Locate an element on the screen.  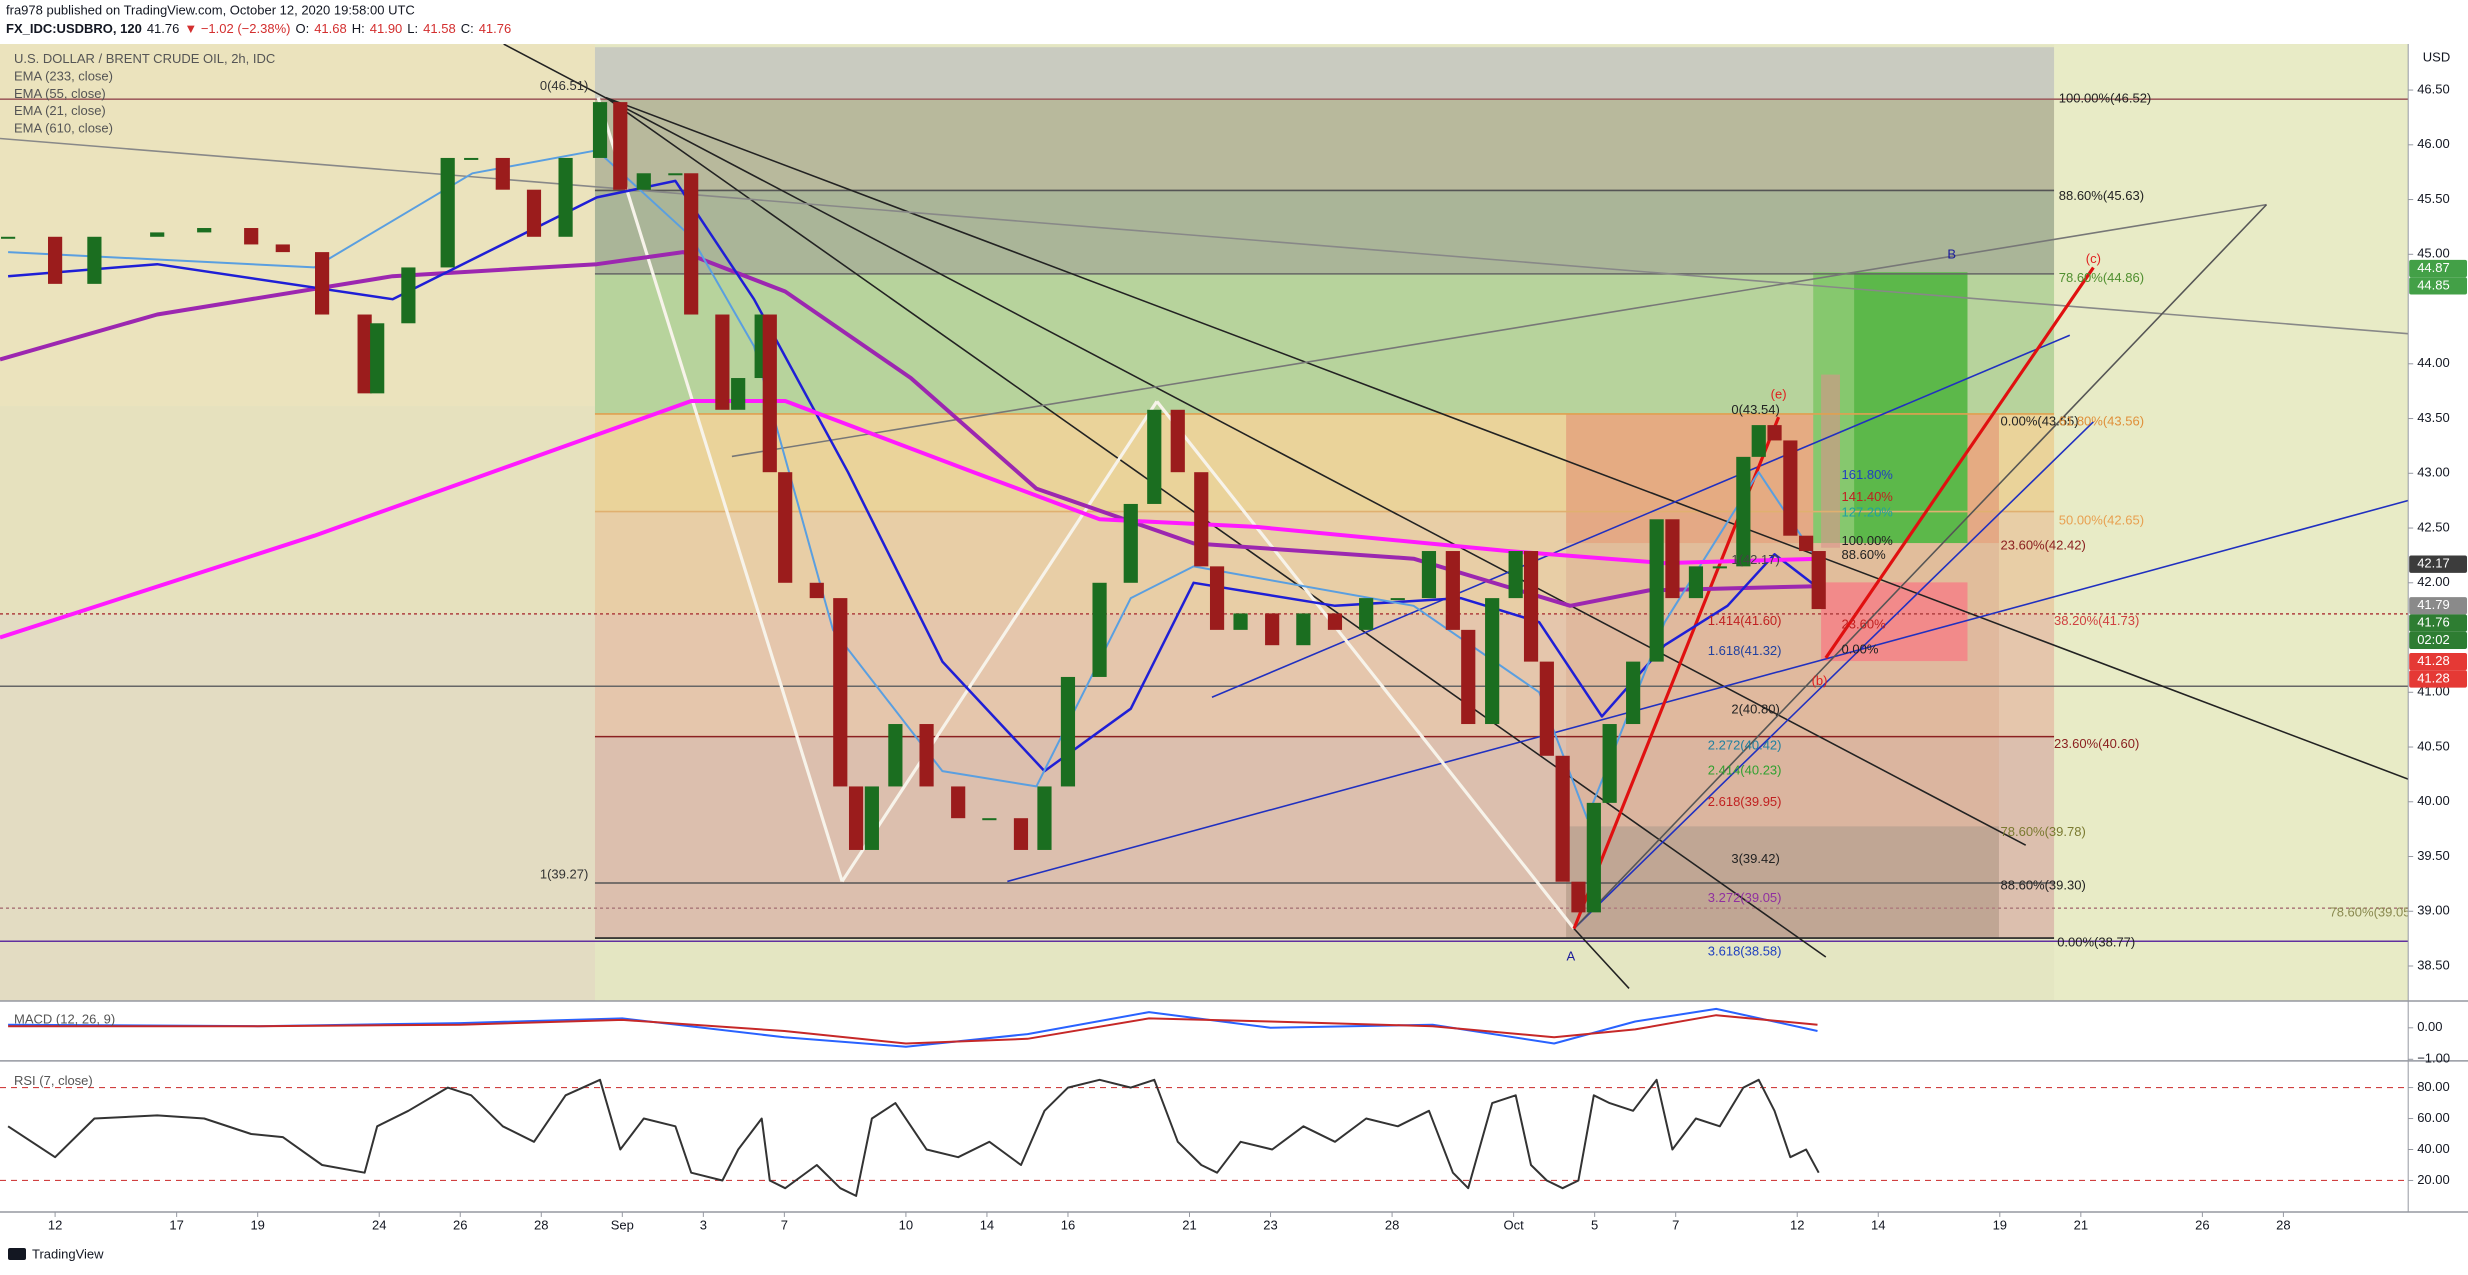
rsi-pane is located at coordinates (1204, 1137).